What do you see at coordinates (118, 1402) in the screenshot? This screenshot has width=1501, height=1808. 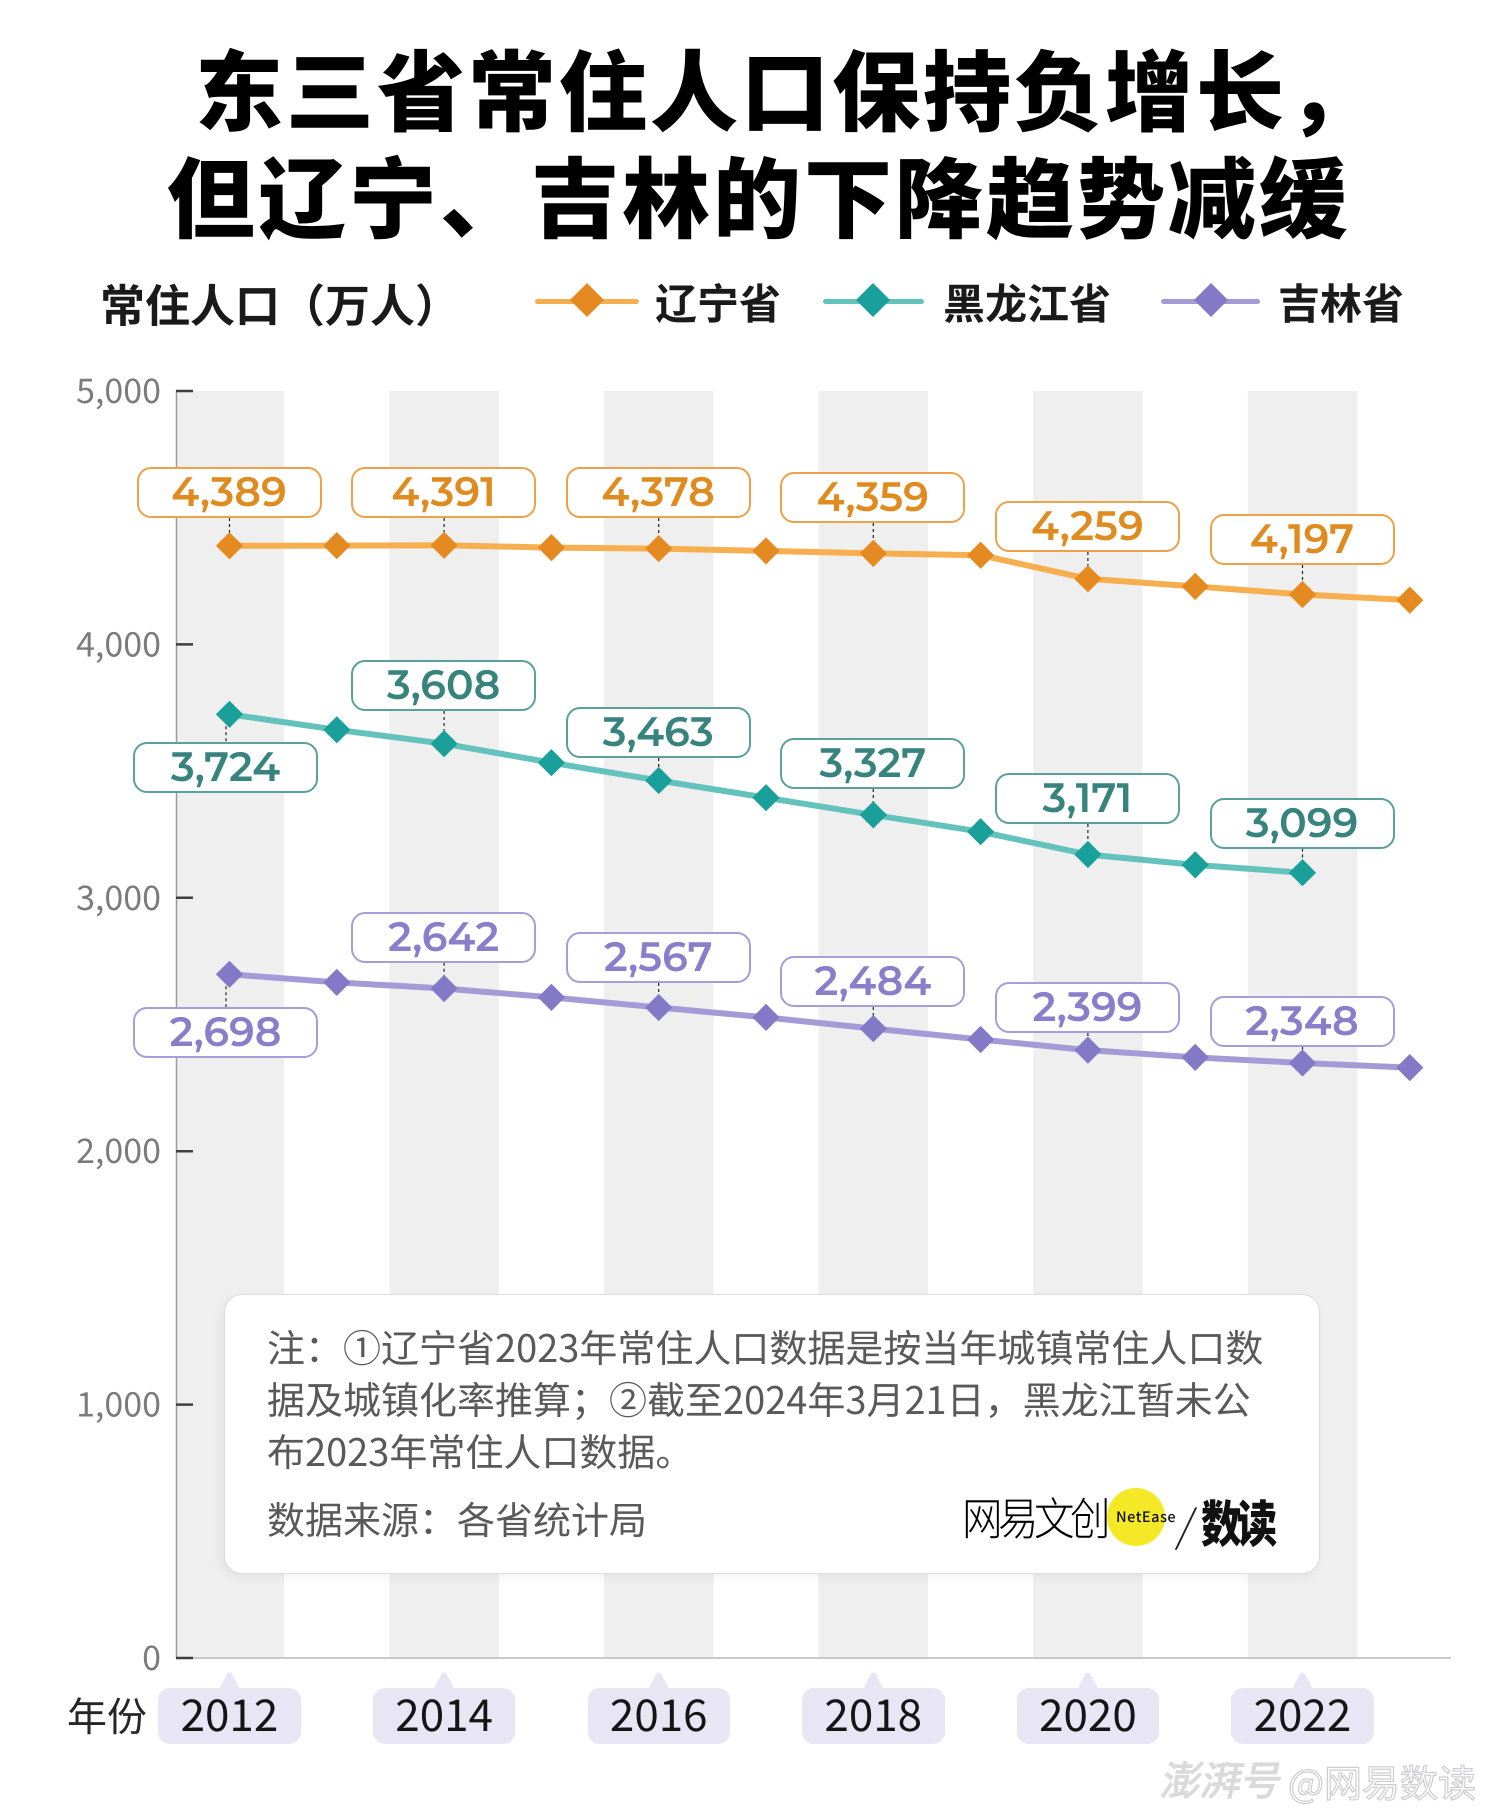 I see `svg-text: 1,000` at bounding box center [118, 1402].